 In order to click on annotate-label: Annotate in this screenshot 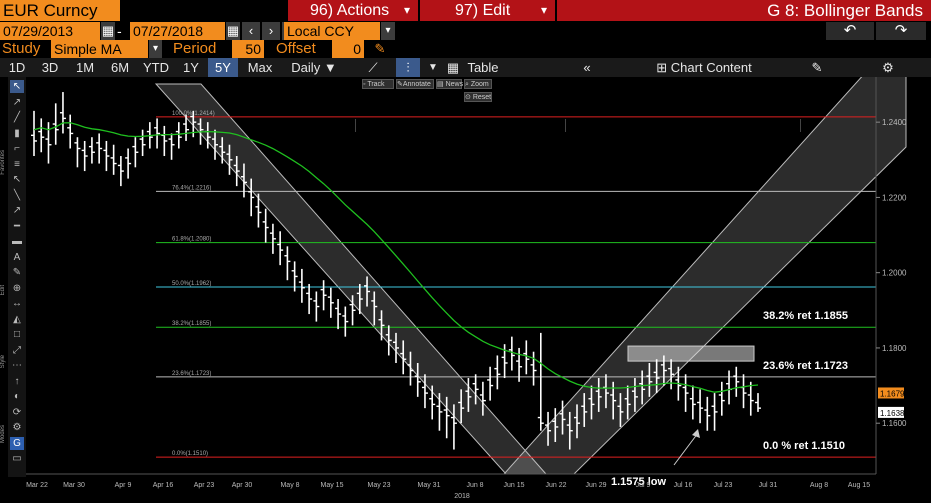, I will do `click(416, 84)`.